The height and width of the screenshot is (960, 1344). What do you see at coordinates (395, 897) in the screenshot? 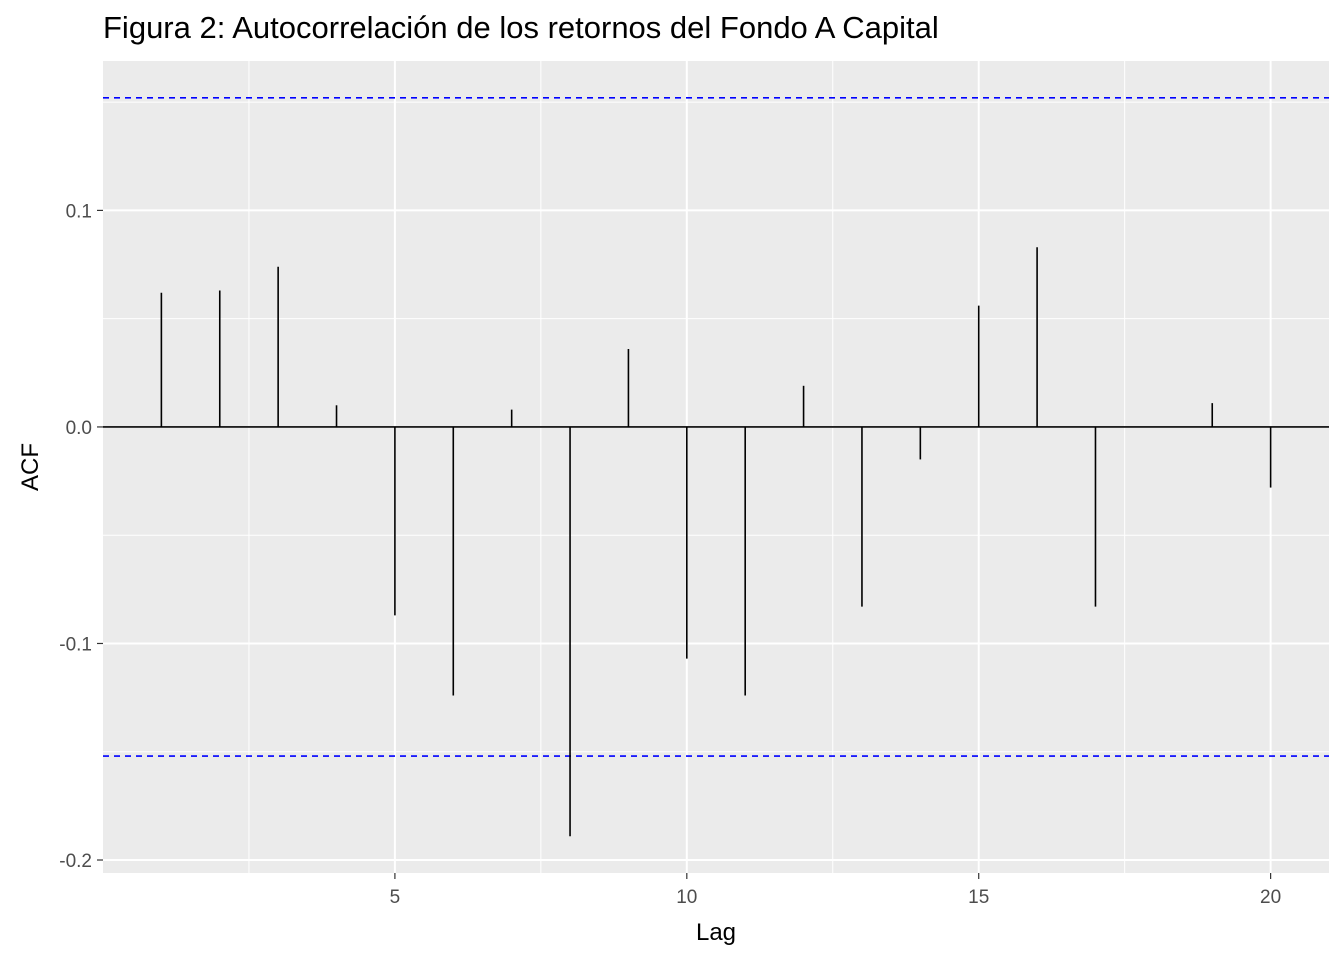
I see `x-tick-label: 5` at bounding box center [395, 897].